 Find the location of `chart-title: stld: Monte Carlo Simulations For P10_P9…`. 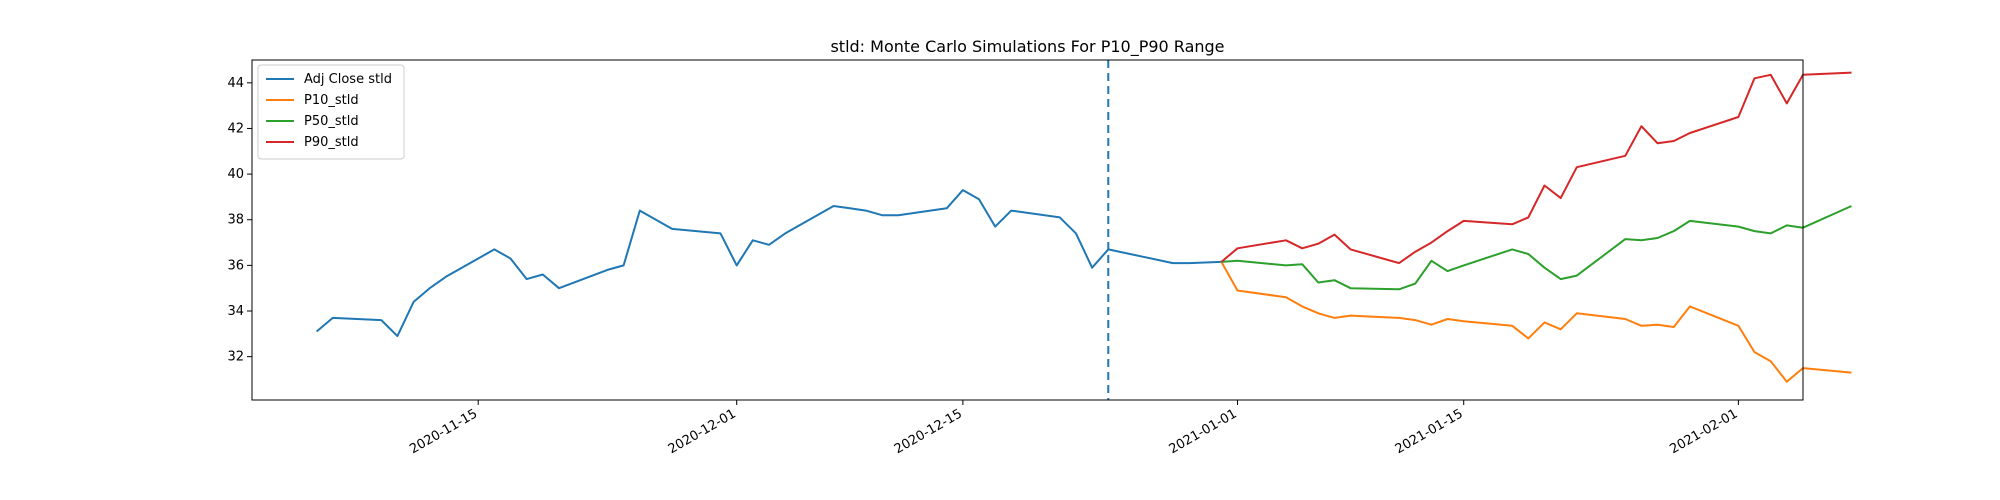

chart-title: stld: Monte Carlo Simulations For P10_P9… is located at coordinates (1027, 47).